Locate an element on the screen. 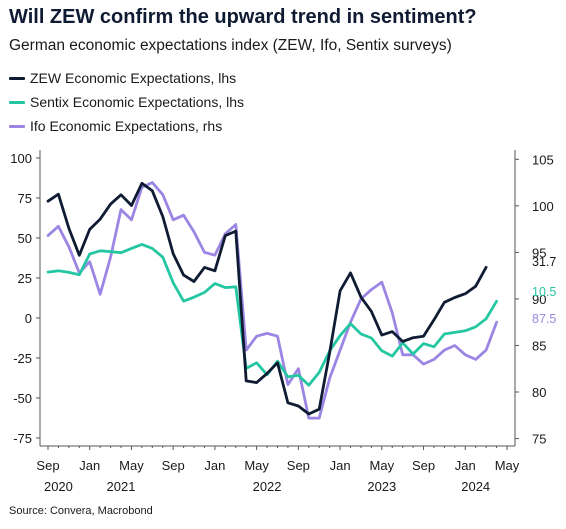 This screenshot has height=529, width=566. x-year-label: 2024 is located at coordinates (475, 486).